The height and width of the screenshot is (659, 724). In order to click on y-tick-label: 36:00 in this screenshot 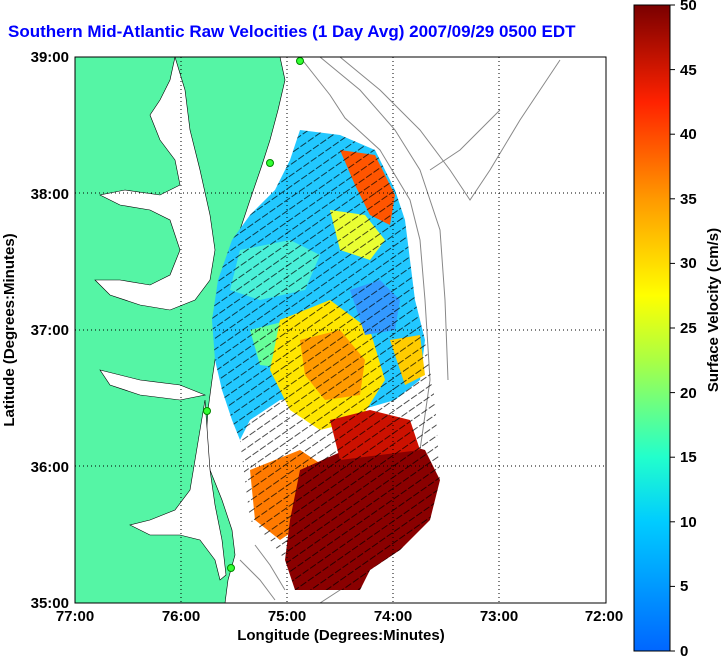, I will do `click(50, 467)`.